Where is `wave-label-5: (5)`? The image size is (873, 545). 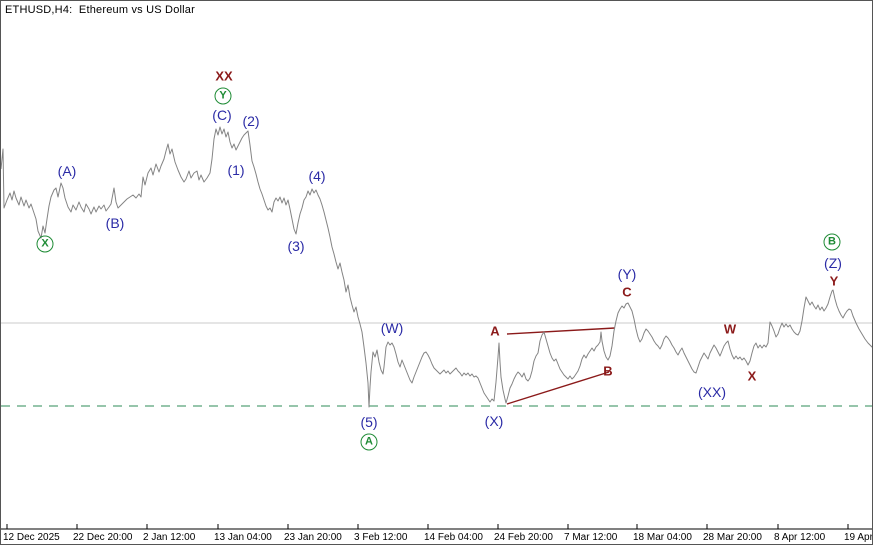
wave-label-5: (5) is located at coordinates (369, 422).